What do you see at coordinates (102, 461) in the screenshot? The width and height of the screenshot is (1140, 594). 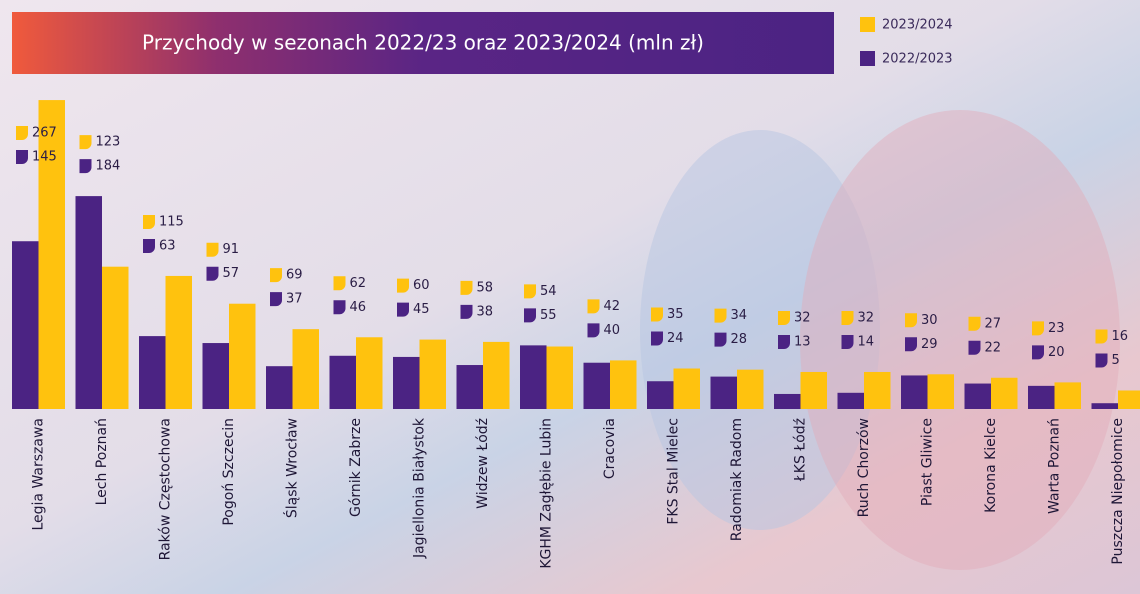 I see `x-tick-label: Lech Poznań` at bounding box center [102, 461].